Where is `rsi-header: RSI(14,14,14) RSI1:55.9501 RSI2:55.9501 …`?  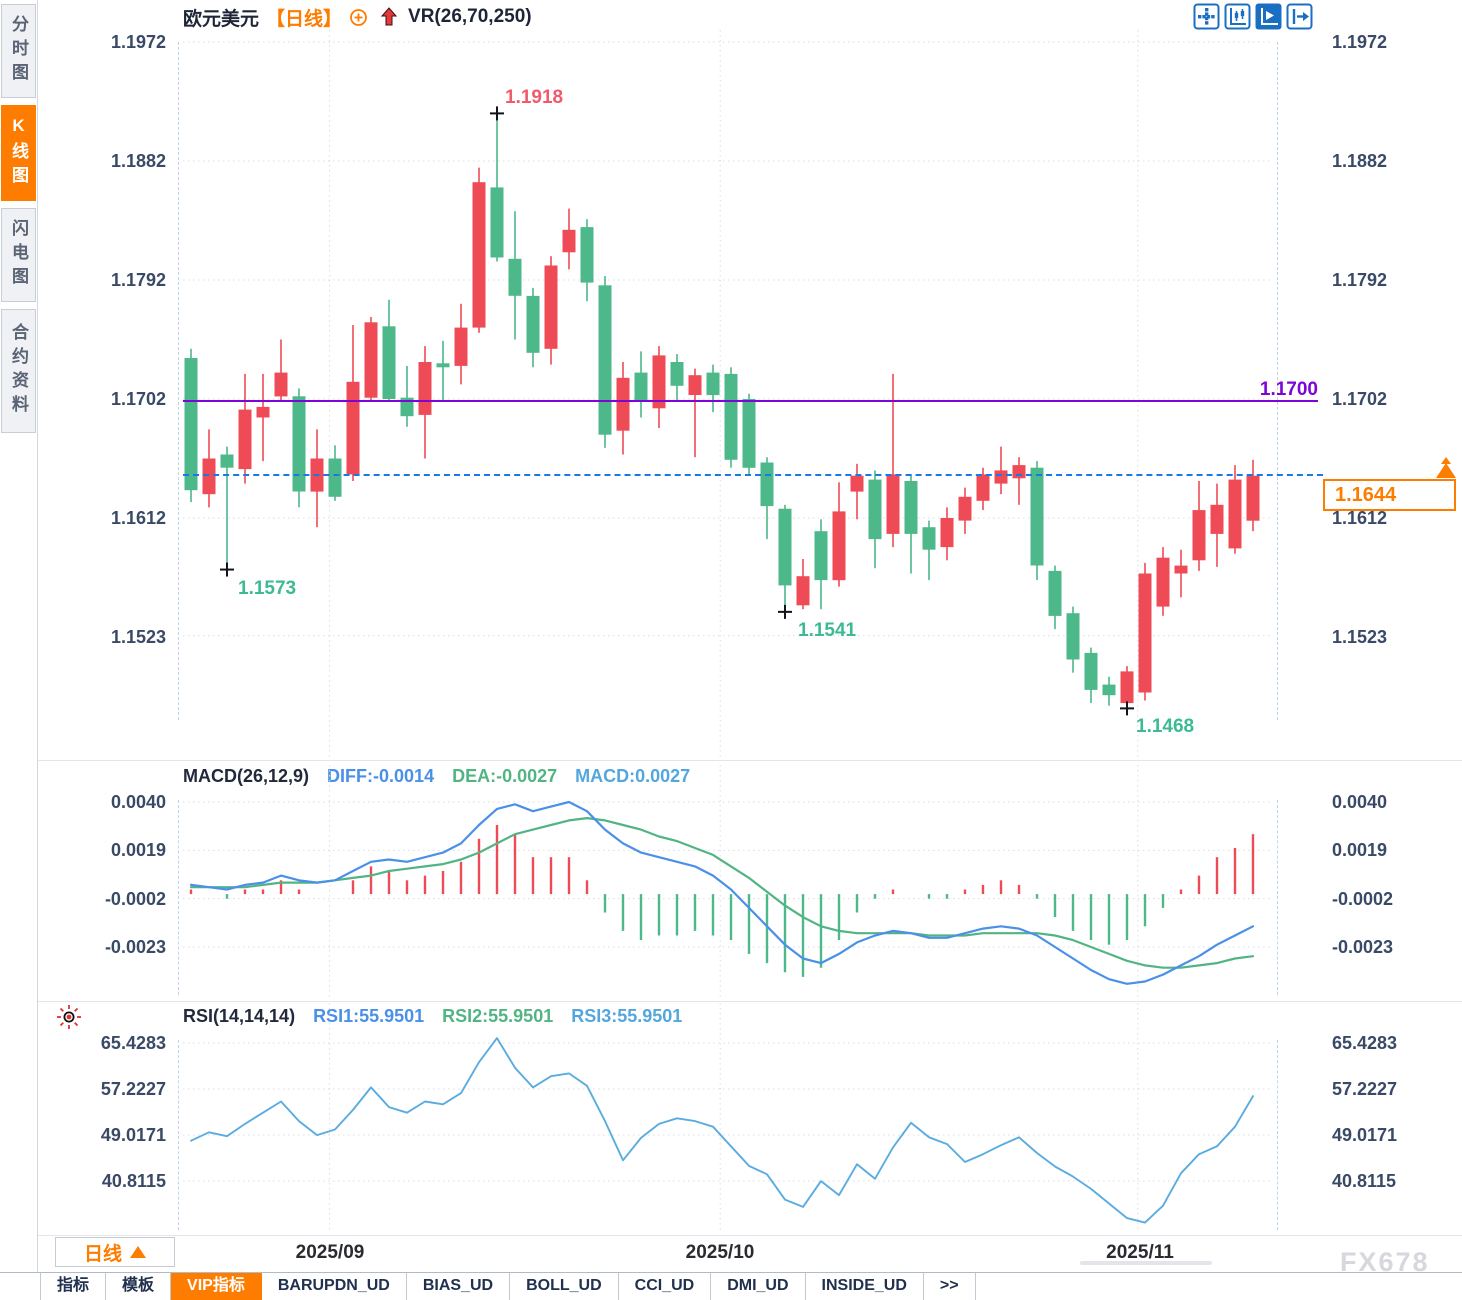
rsi-header: RSI(14,14,14) RSI1:55.9501 RSI2:55.9501 … is located at coordinates (432, 1016).